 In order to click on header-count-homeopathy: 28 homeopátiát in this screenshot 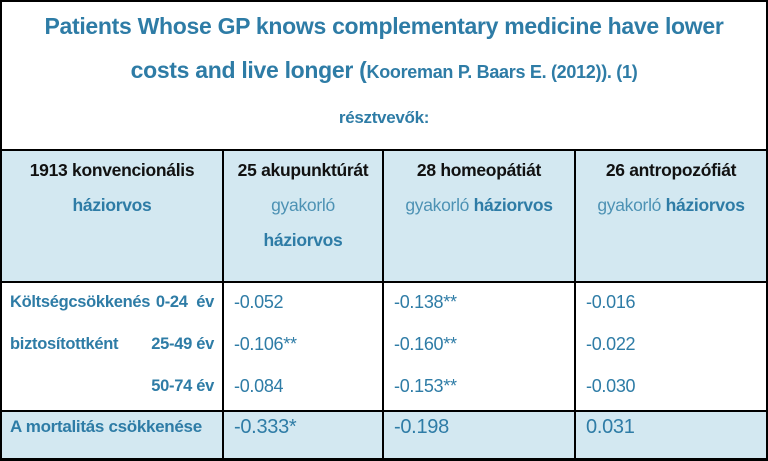, I will do `click(479, 170)`.